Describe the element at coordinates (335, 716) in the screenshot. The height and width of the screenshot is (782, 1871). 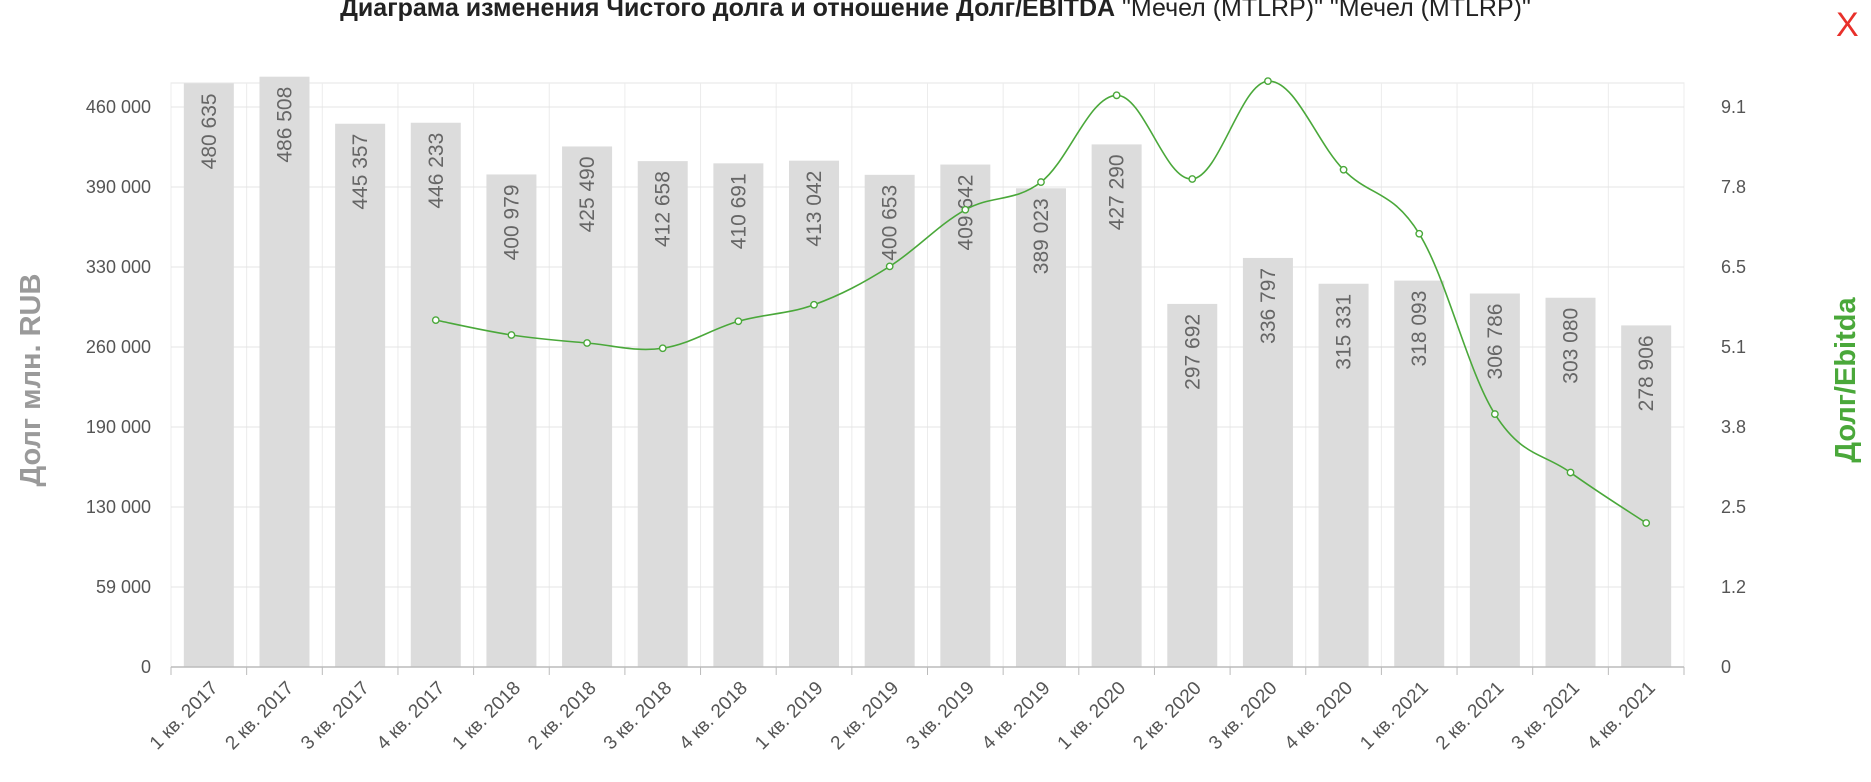
I see `x-category-label: 3 кв. 2017` at that location.